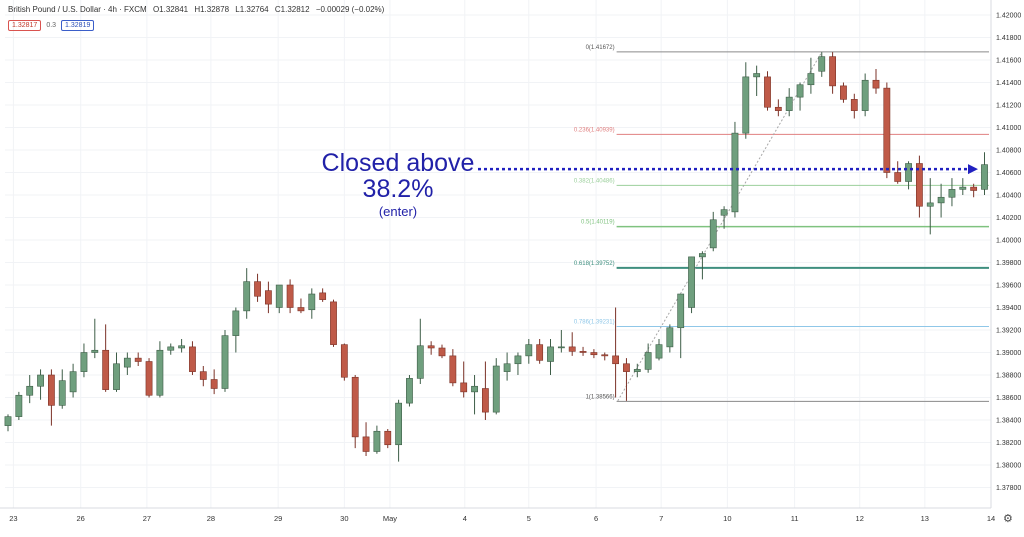 The image size is (1024, 537). I want to click on spread-value: 0.3, so click(51, 25).